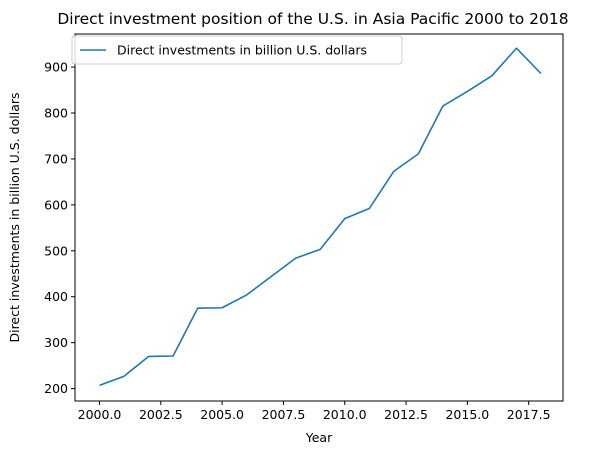 This screenshot has width=597, height=455. What do you see at coordinates (56, 296) in the screenshot?
I see `y-tick-label: 400` at bounding box center [56, 296].